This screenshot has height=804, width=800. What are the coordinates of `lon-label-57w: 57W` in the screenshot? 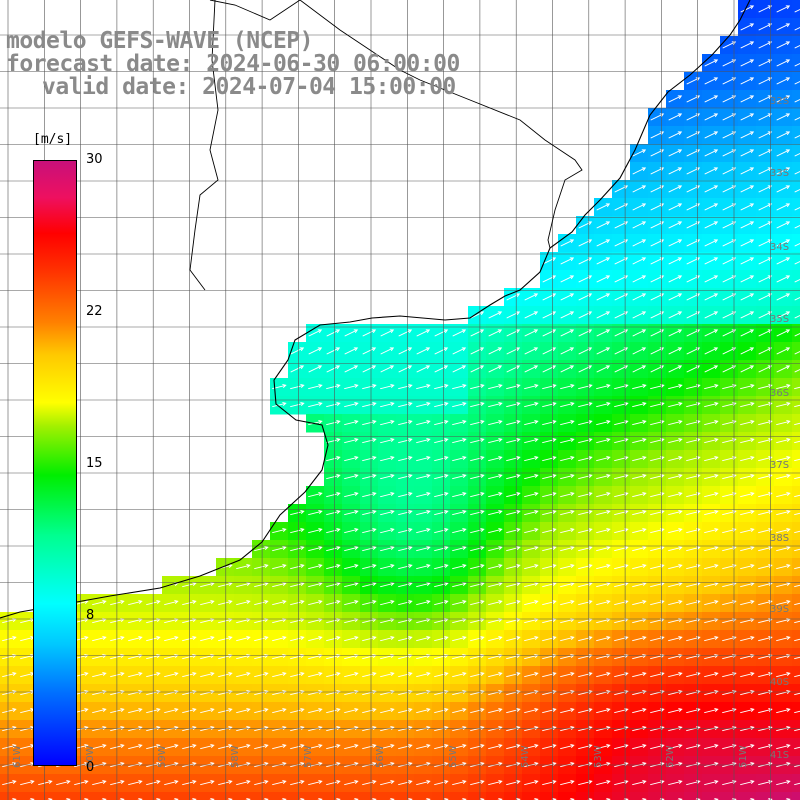 It's located at (308, 756).